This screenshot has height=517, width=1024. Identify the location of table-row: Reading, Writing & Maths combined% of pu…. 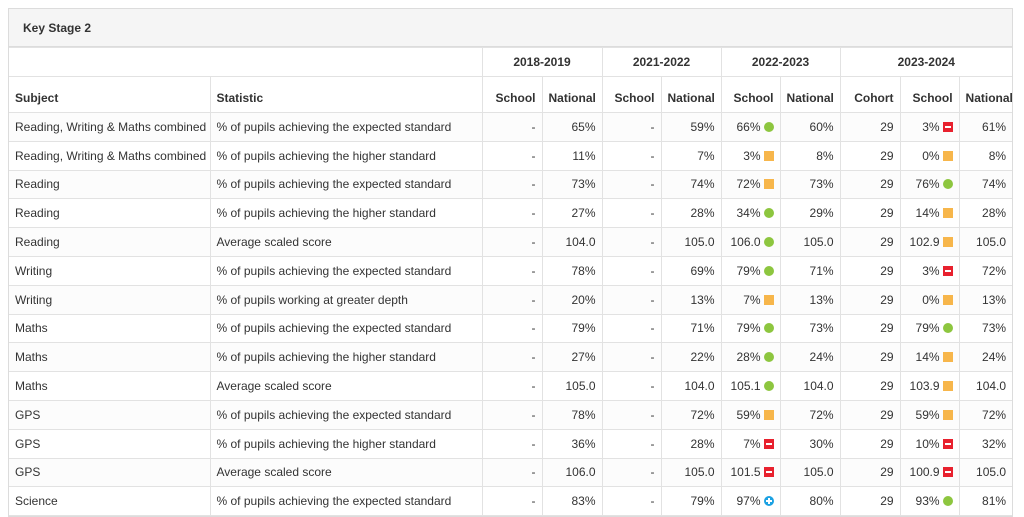
(511, 127).